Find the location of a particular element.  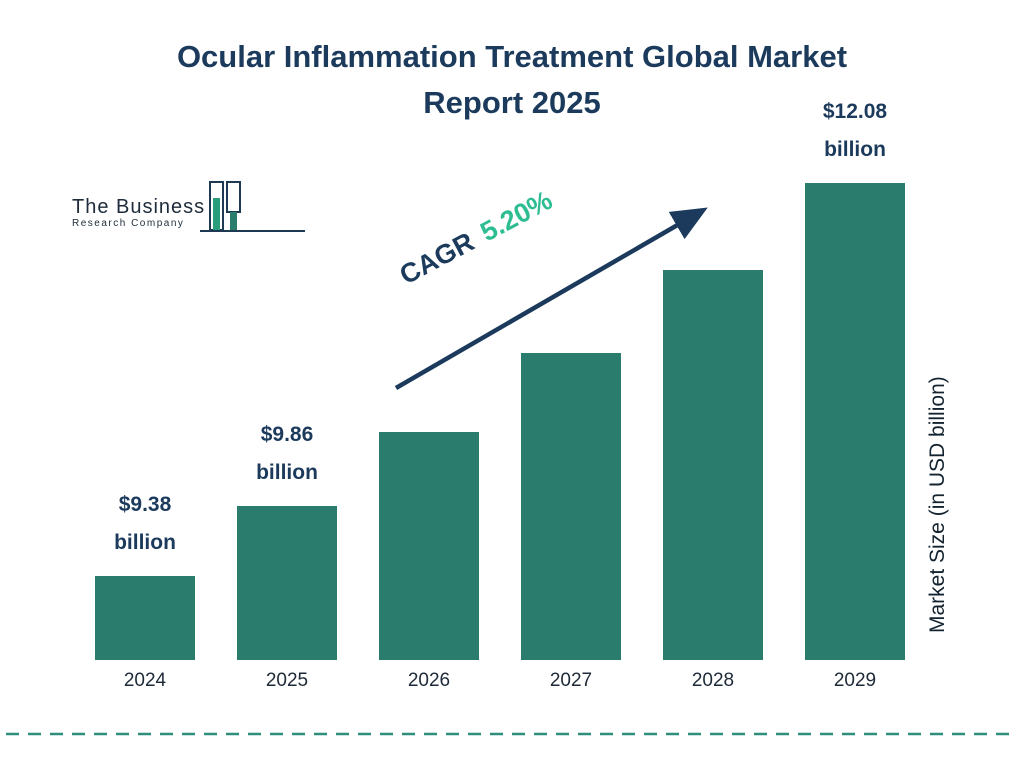

x-axis-label-2027: 2027 is located at coordinates (571, 680).